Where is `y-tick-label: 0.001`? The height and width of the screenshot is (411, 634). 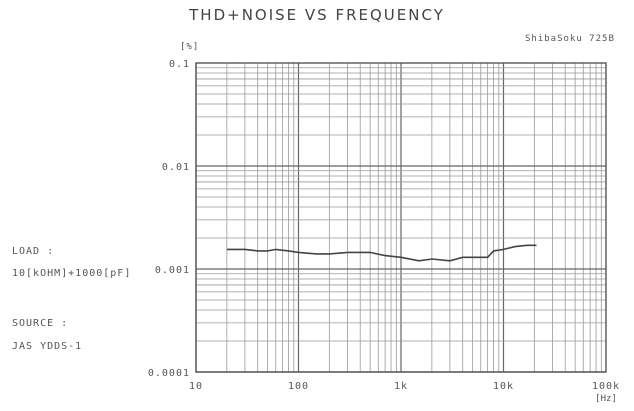
y-tick-label: 0.001 is located at coordinates (172, 270).